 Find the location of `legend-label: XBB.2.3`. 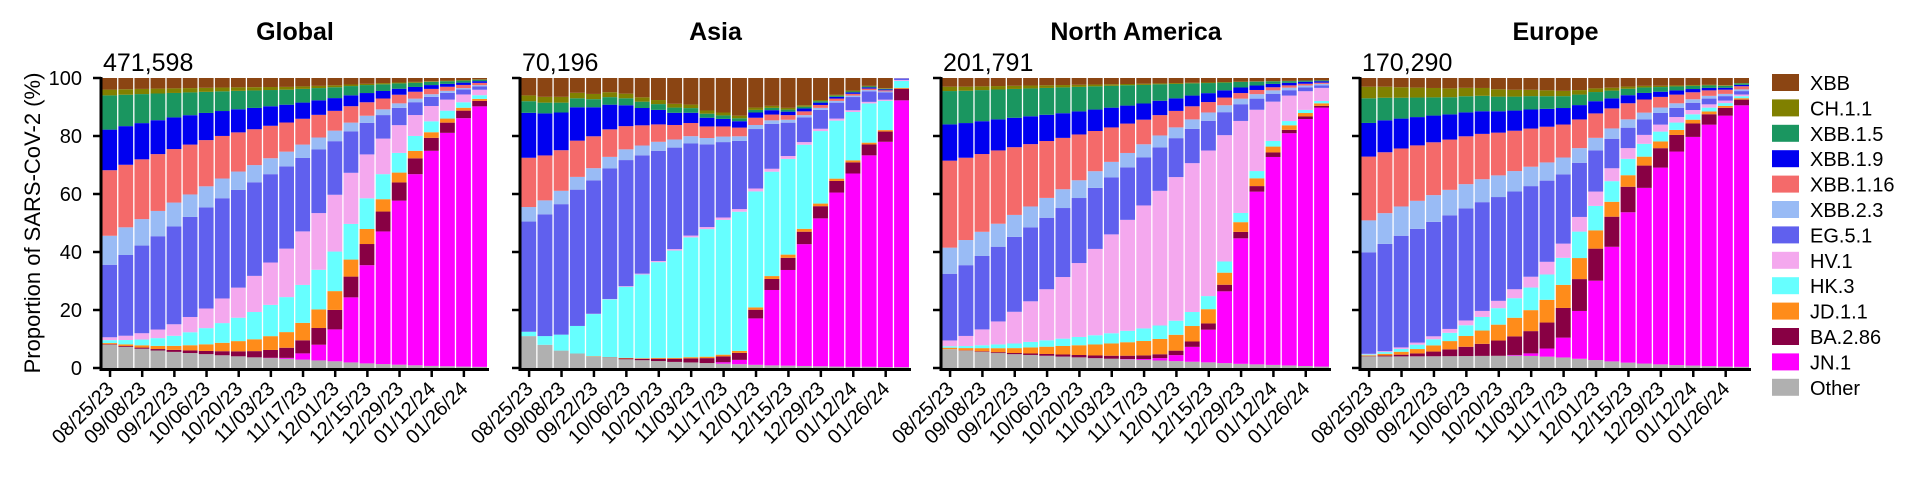

legend-label: XBB.2.3 is located at coordinates (1846, 211).